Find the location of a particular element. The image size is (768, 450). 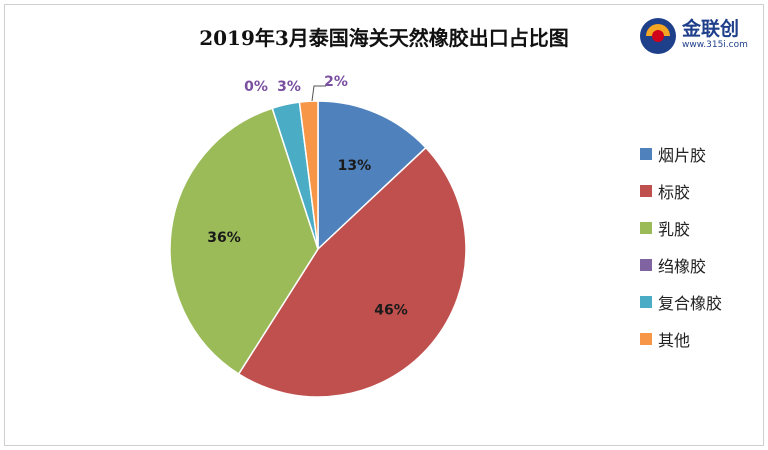

legend-label-1: 烟片胶 is located at coordinates (682, 155).